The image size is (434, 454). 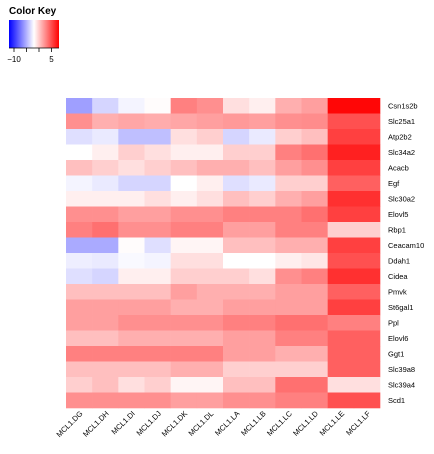 What do you see at coordinates (33, 55) in the screenshot?
I see `color-key-axis: −10 5` at bounding box center [33, 55].